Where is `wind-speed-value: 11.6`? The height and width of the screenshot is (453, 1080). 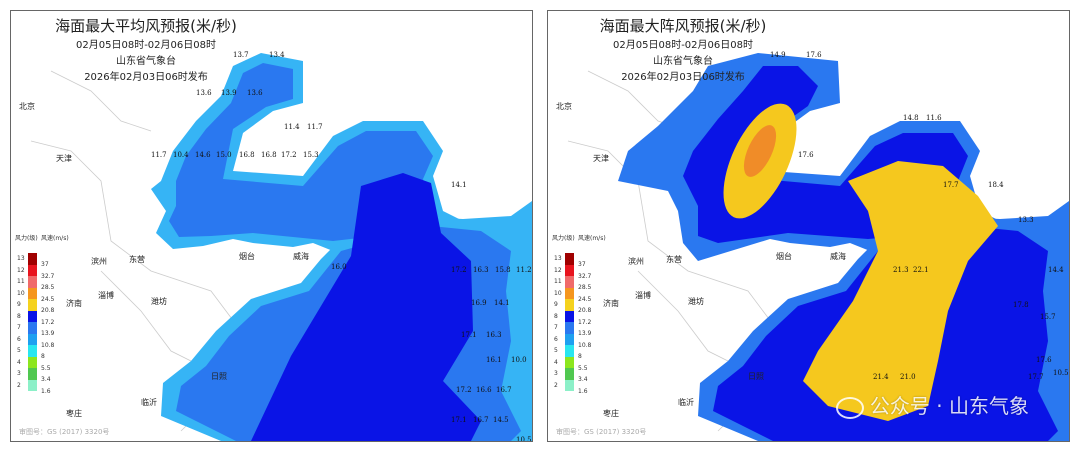
wind-speed-value: 11.6 is located at coordinates (934, 118).